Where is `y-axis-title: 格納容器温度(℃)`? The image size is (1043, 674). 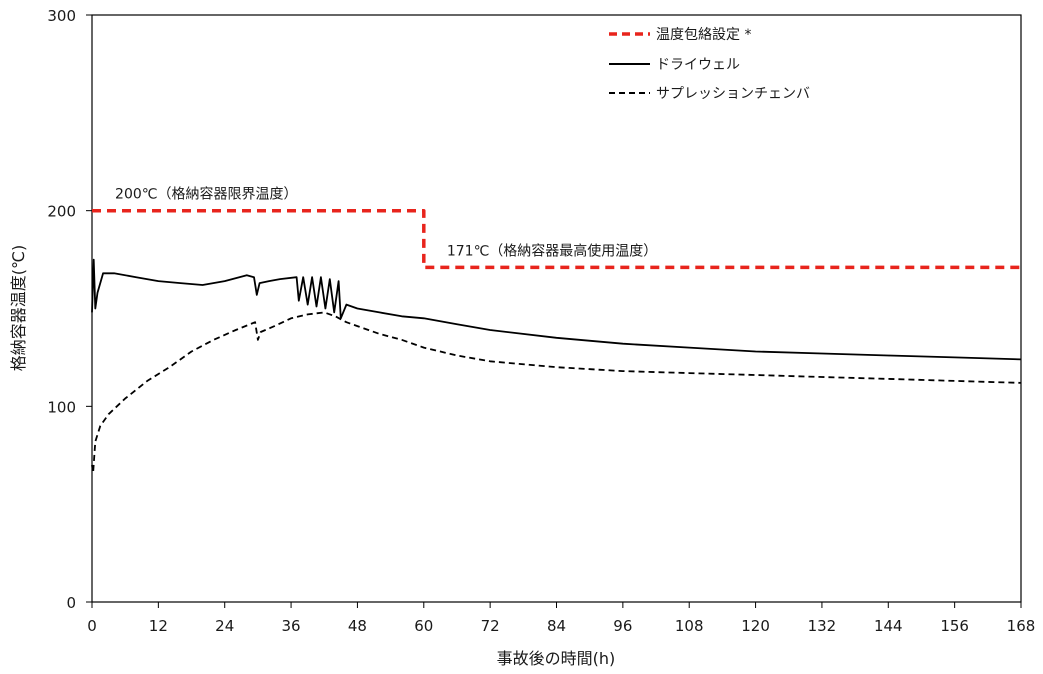 y-axis-title: 格納容器温度(℃) is located at coordinates (18, 308).